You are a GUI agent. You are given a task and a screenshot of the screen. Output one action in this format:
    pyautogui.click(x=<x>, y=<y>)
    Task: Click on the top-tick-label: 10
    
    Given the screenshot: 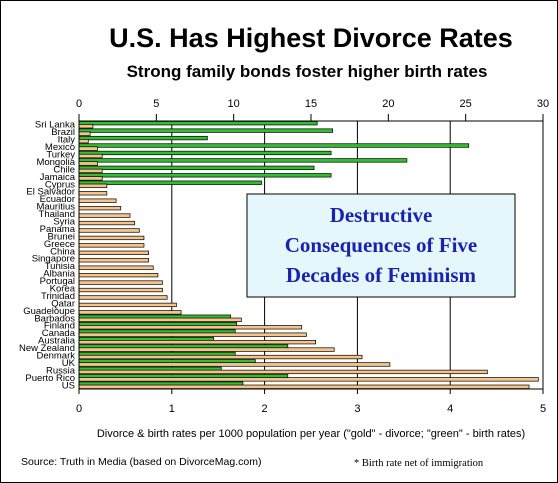 What is the action you would take?
    pyautogui.click(x=234, y=104)
    